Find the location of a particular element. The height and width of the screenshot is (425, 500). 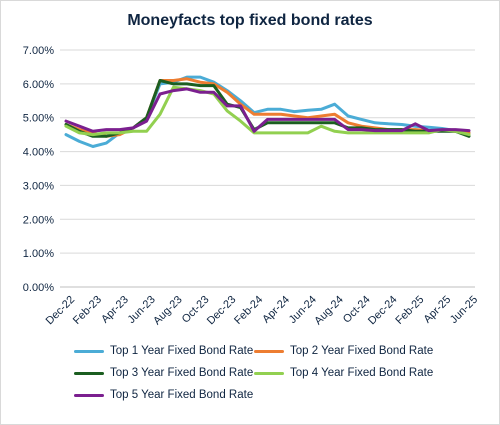

legend-label: Top 1 Year Fixed Bond Rate is located at coordinates (182, 351).